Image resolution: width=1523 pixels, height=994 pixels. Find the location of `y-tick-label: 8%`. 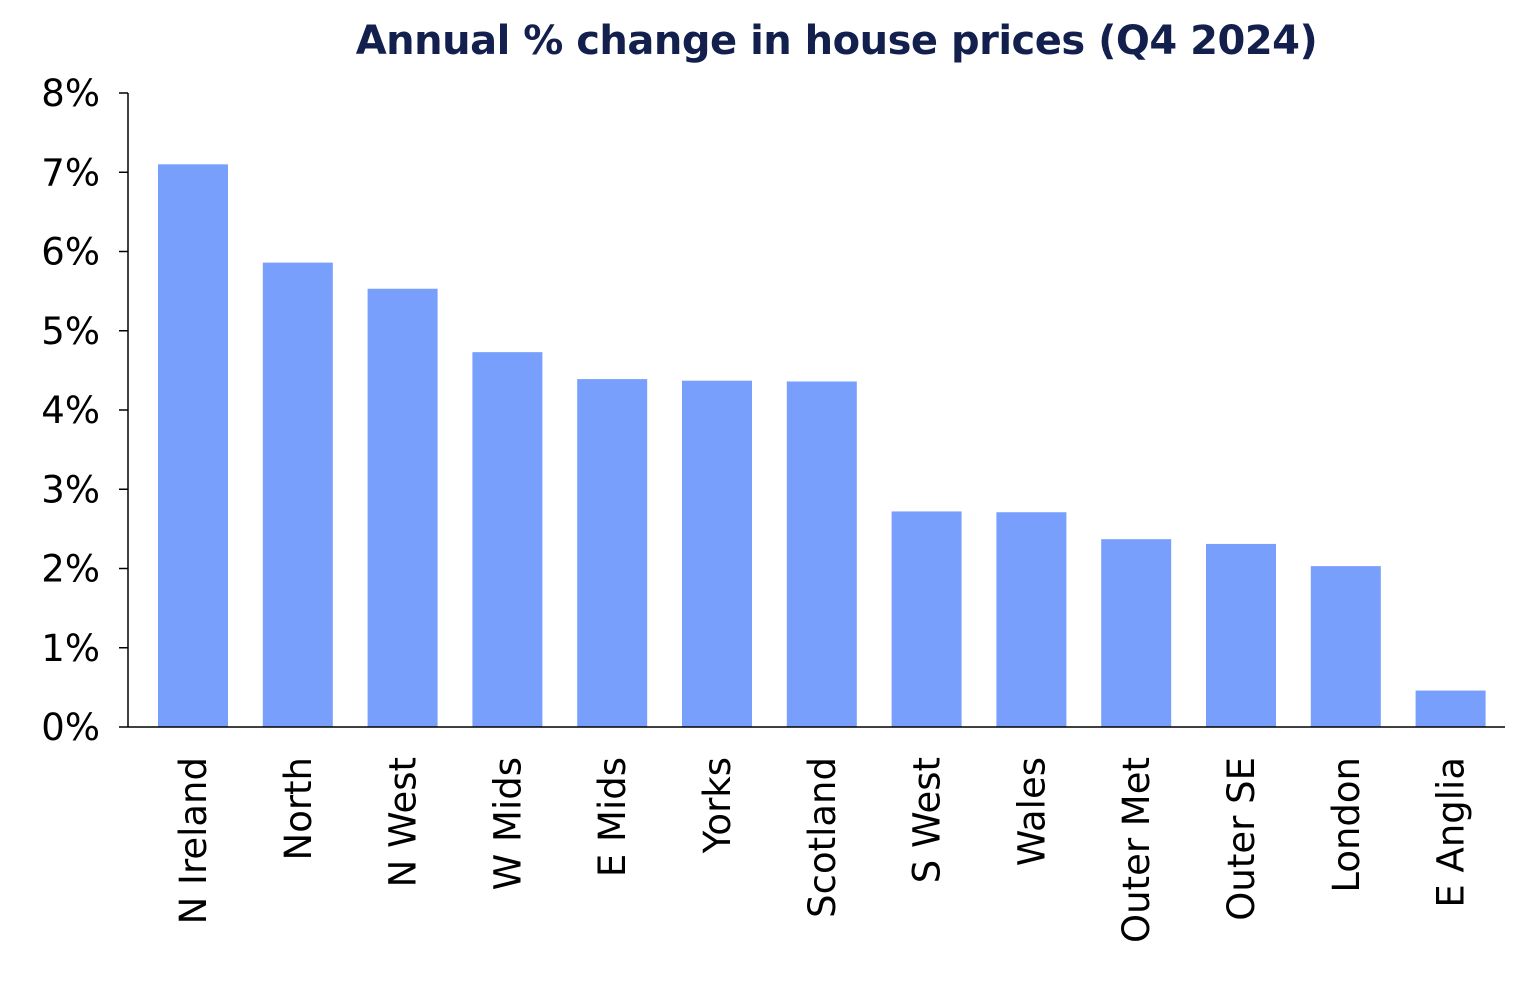

y-tick-label: 8% is located at coordinates (70, 93).